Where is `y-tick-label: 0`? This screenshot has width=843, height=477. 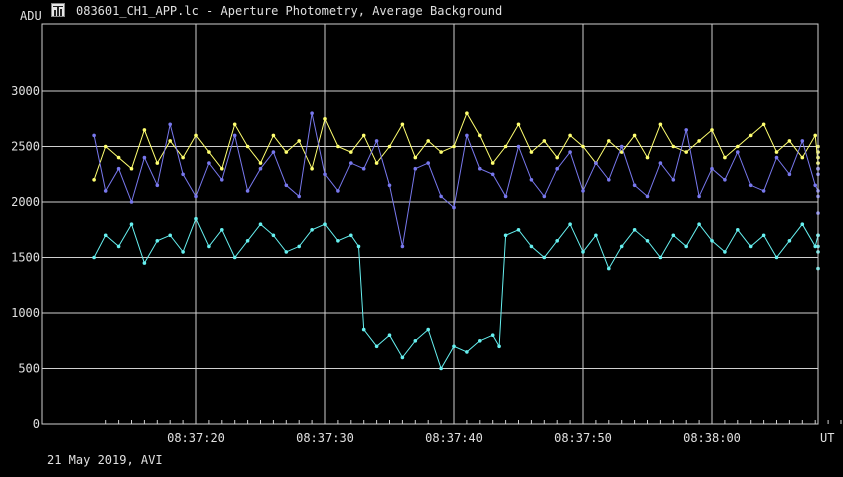
y-tick-label: 0 is located at coordinates (36, 424).